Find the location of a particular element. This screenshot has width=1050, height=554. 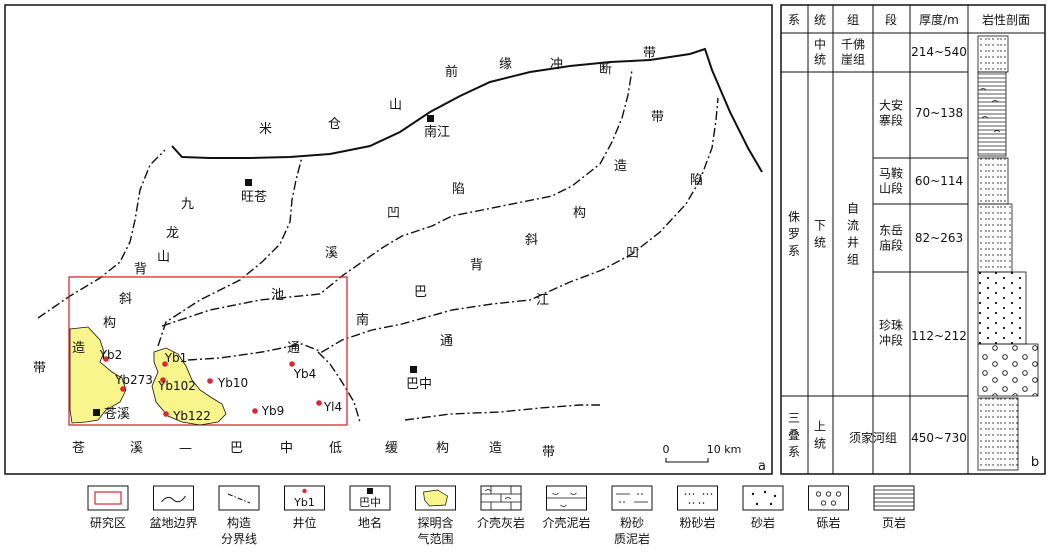

cell-system: 系 is located at coordinates (794, 251).